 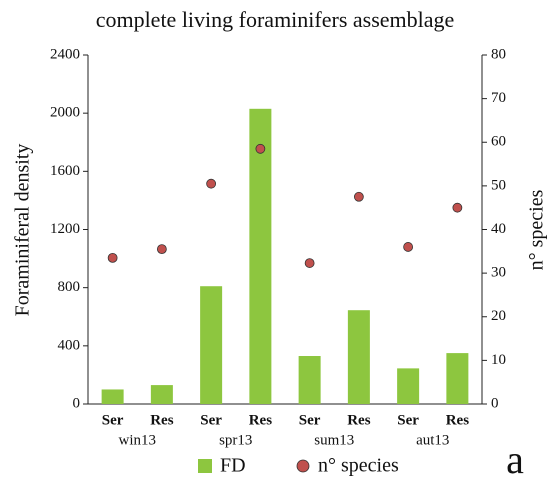 What do you see at coordinates (537, 229) in the screenshot?
I see `y2-axis-label: n° species` at bounding box center [537, 229].